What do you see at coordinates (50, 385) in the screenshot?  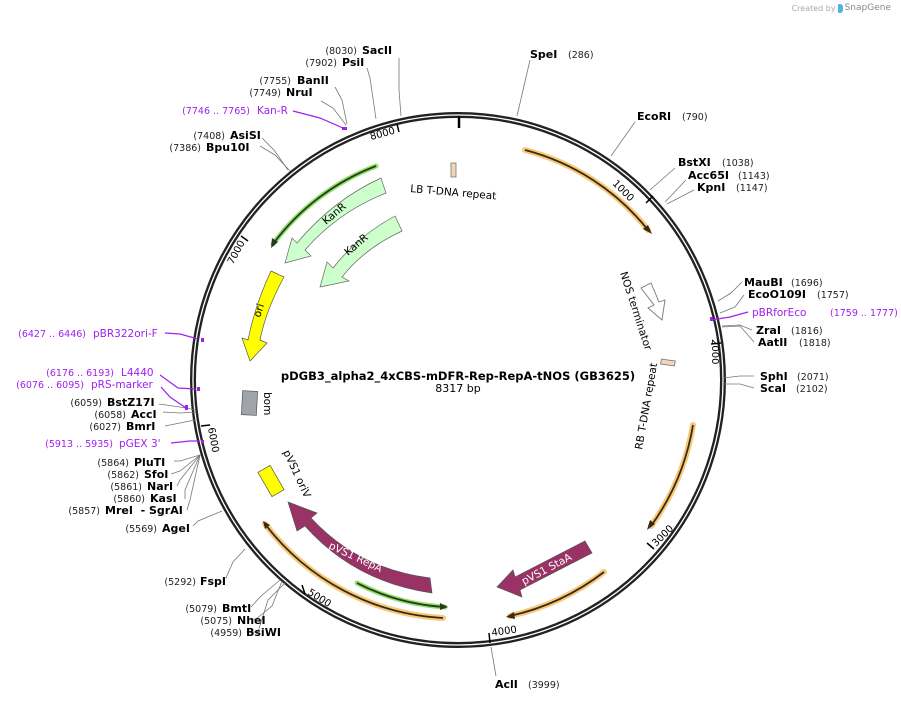 I see `primer-prs-marker-range: (6076 .. 6095)` at bounding box center [50, 385].